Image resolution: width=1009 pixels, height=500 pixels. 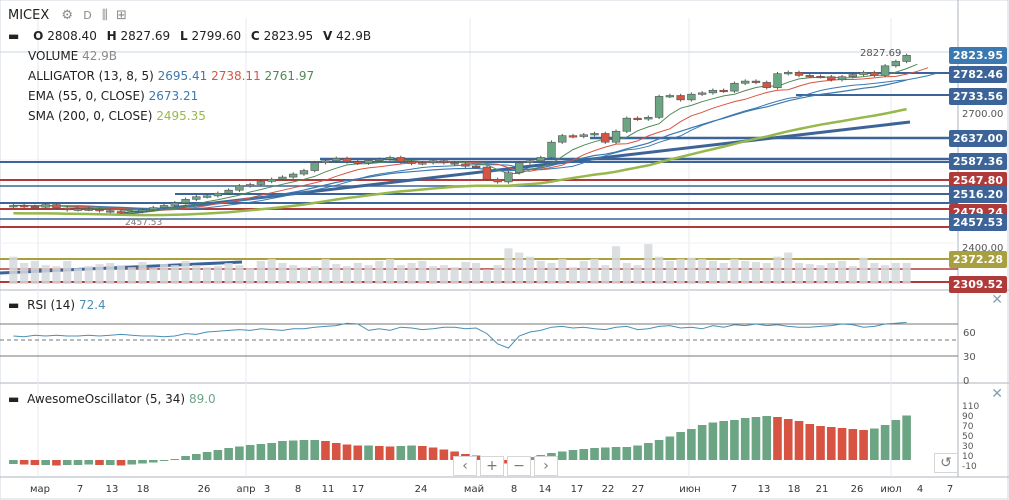 I want to click on ao-value: 89.0, so click(x=202, y=399).